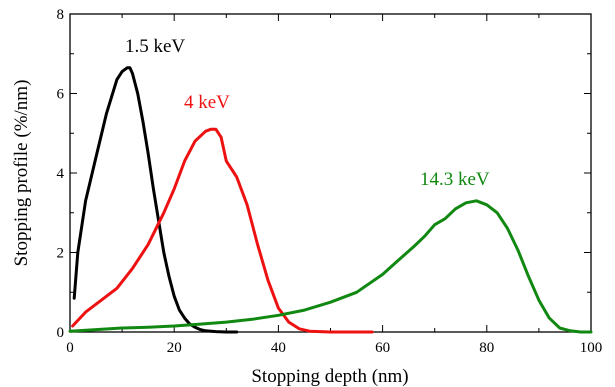  I want to click on y-tick-label: 6, so click(61, 95).